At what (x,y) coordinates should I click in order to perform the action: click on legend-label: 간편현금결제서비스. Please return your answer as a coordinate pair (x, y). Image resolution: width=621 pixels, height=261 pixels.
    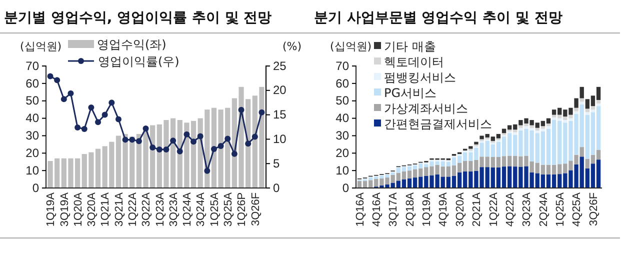
    Looking at the image, I should click on (438, 124).